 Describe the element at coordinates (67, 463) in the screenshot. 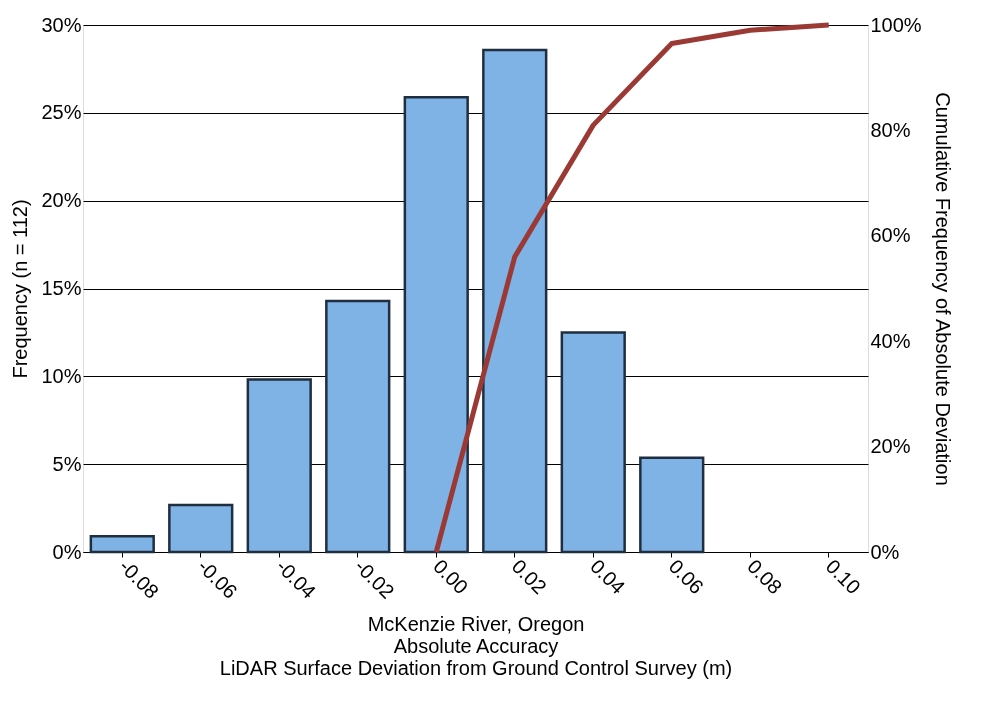

I see `y-tick-label: 5%` at that location.